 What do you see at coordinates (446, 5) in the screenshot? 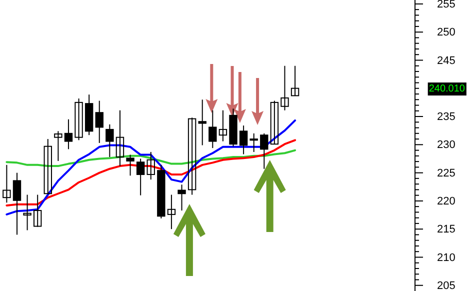
I see `y-tick-label: 255` at bounding box center [446, 5].